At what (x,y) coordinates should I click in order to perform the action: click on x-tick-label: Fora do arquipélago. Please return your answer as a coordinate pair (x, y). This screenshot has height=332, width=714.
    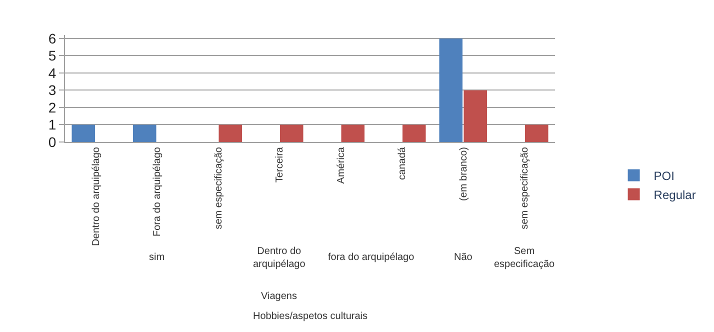
    Looking at the image, I should click on (158, 191).